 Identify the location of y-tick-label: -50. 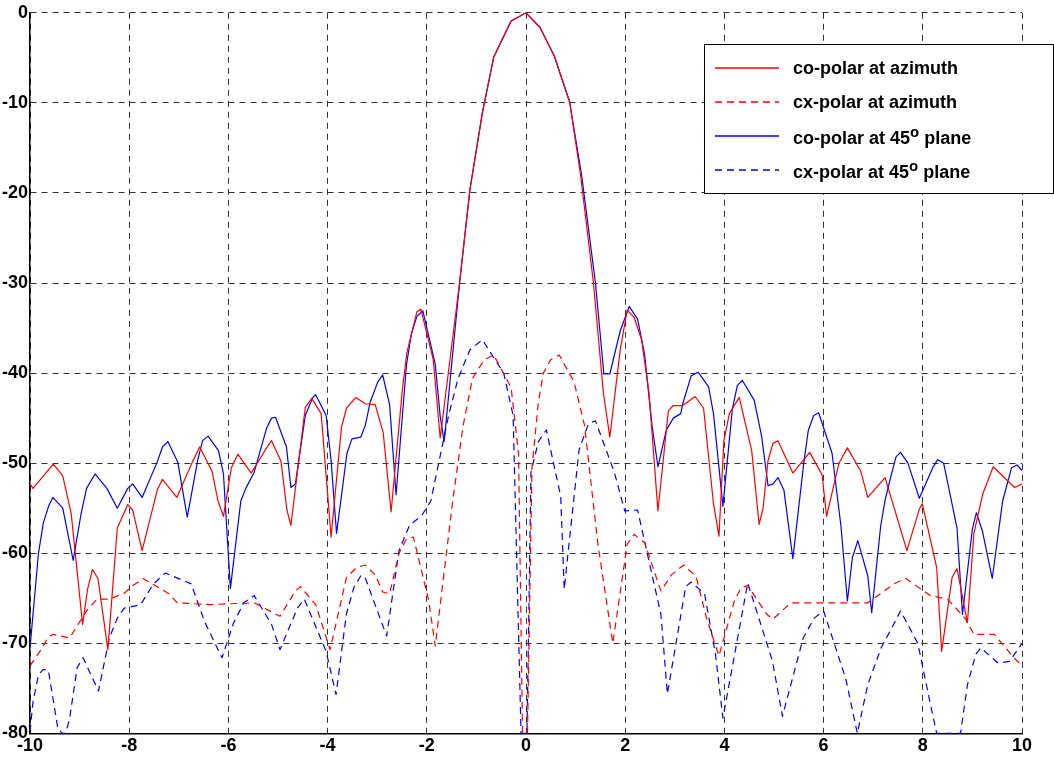
(15, 462).